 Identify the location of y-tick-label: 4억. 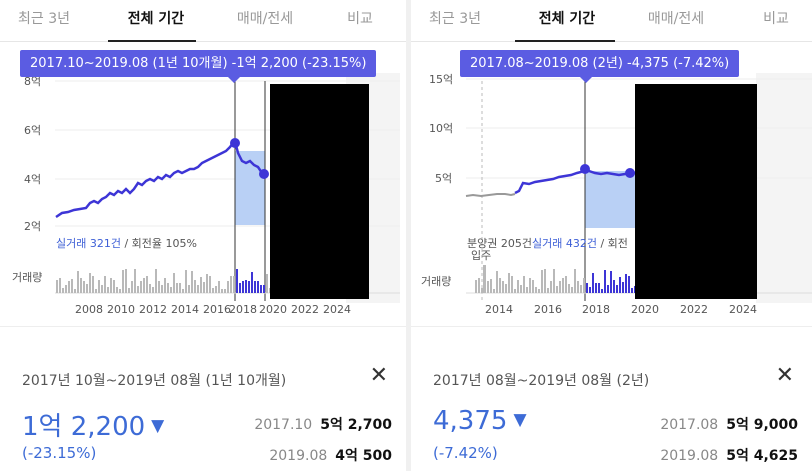
(32, 179).